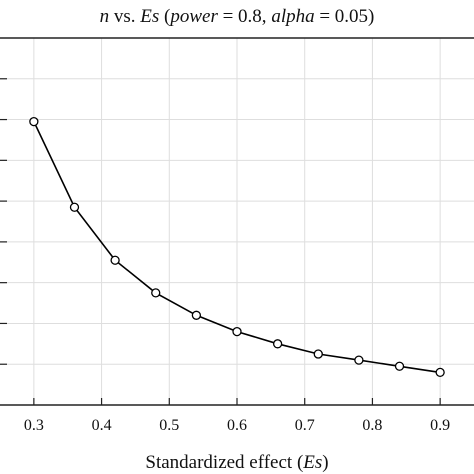 The width and height of the screenshot is (474, 474). Describe the element at coordinates (305, 425) in the screenshot. I see `x-tick-label: 0.7` at that location.